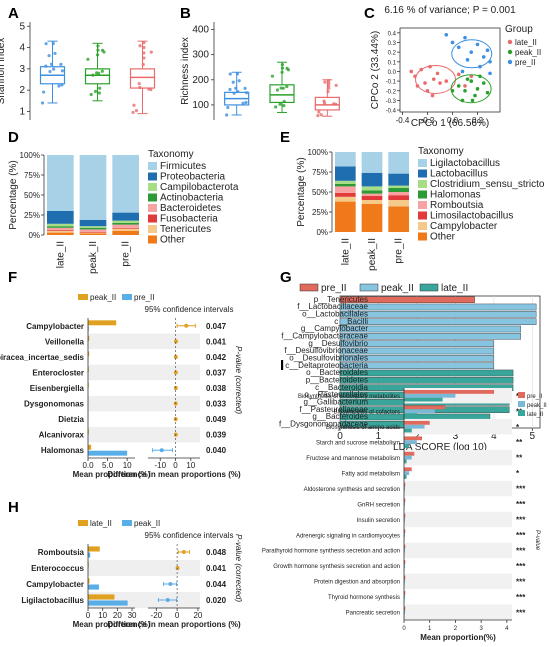 The image size is (550, 647). I want to click on x-tick-label: 0.2, so click(478, 120).